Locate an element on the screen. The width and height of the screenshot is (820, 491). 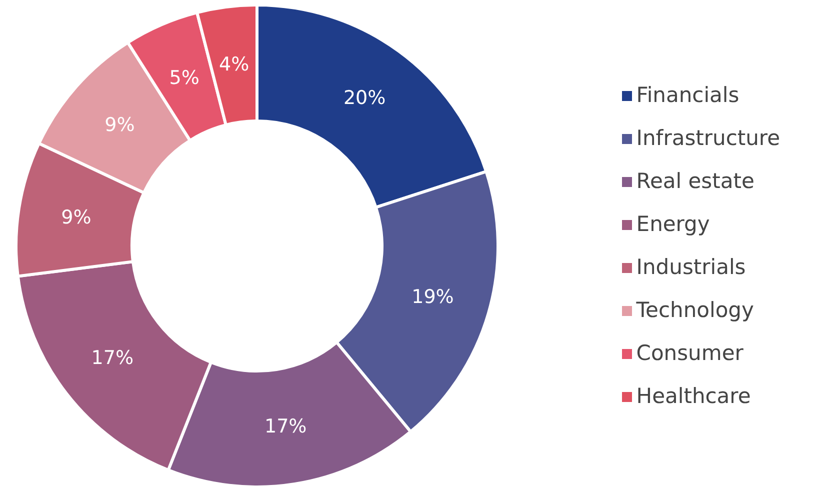
legend-label: Energy is located at coordinates (673, 224).